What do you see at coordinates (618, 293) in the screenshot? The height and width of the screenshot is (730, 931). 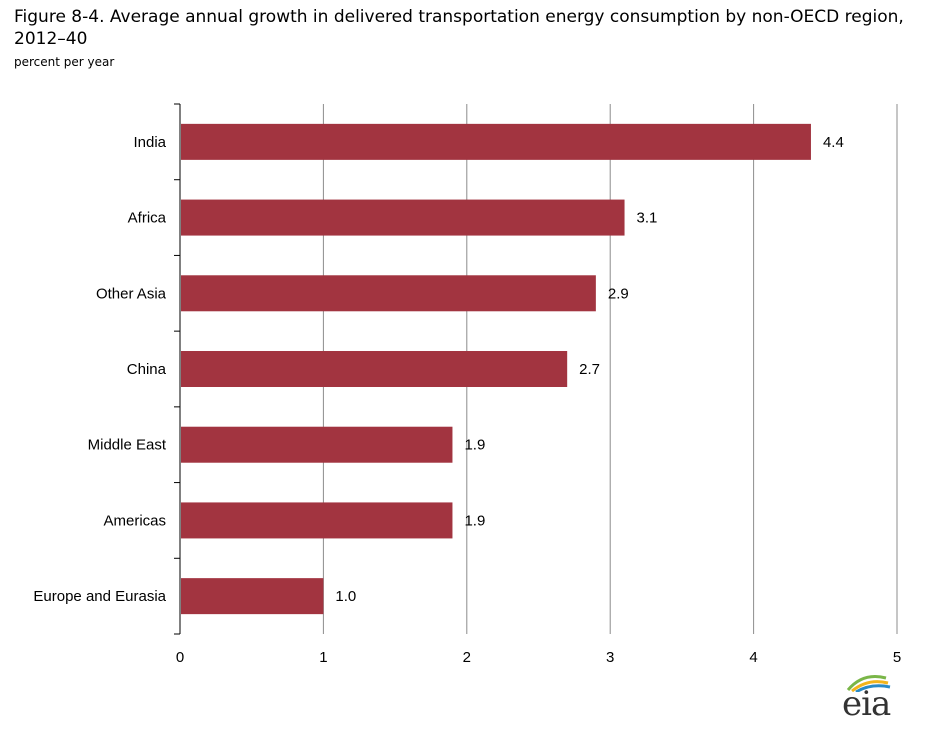 I see `data-label: 2.9` at bounding box center [618, 293].